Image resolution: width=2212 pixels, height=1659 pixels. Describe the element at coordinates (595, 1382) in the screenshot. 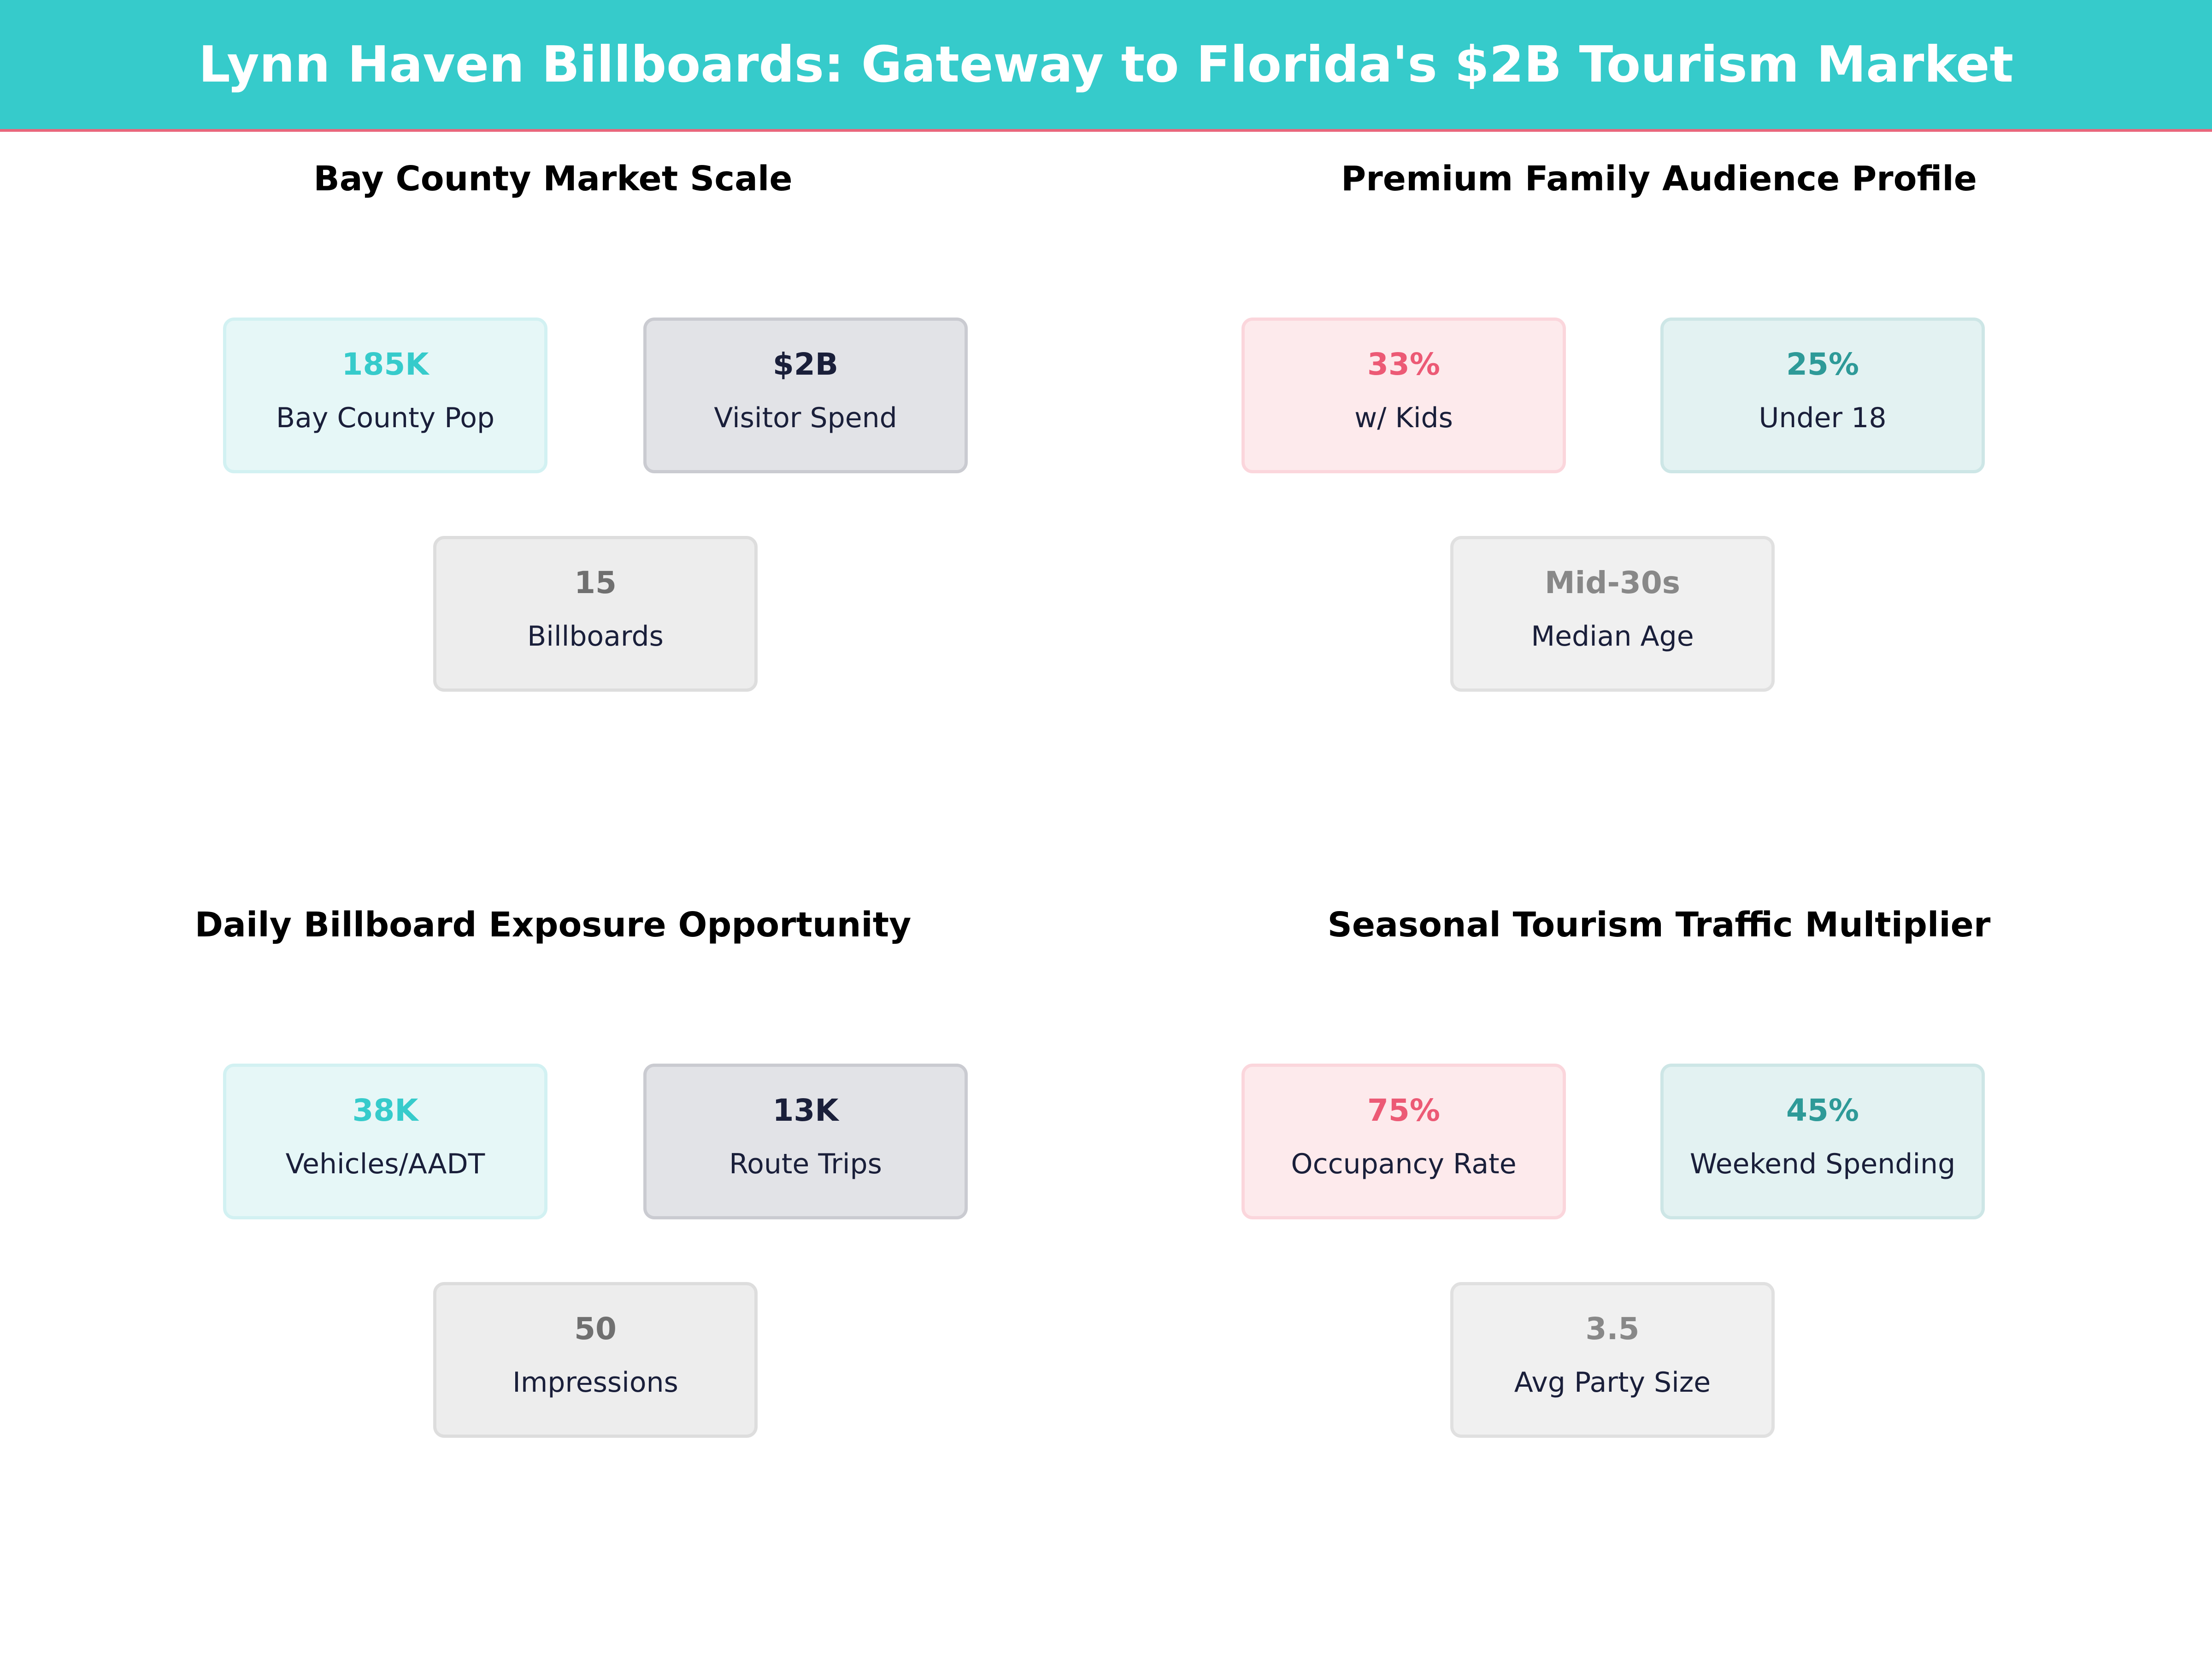

I see `stat-label: Impressions` at that location.